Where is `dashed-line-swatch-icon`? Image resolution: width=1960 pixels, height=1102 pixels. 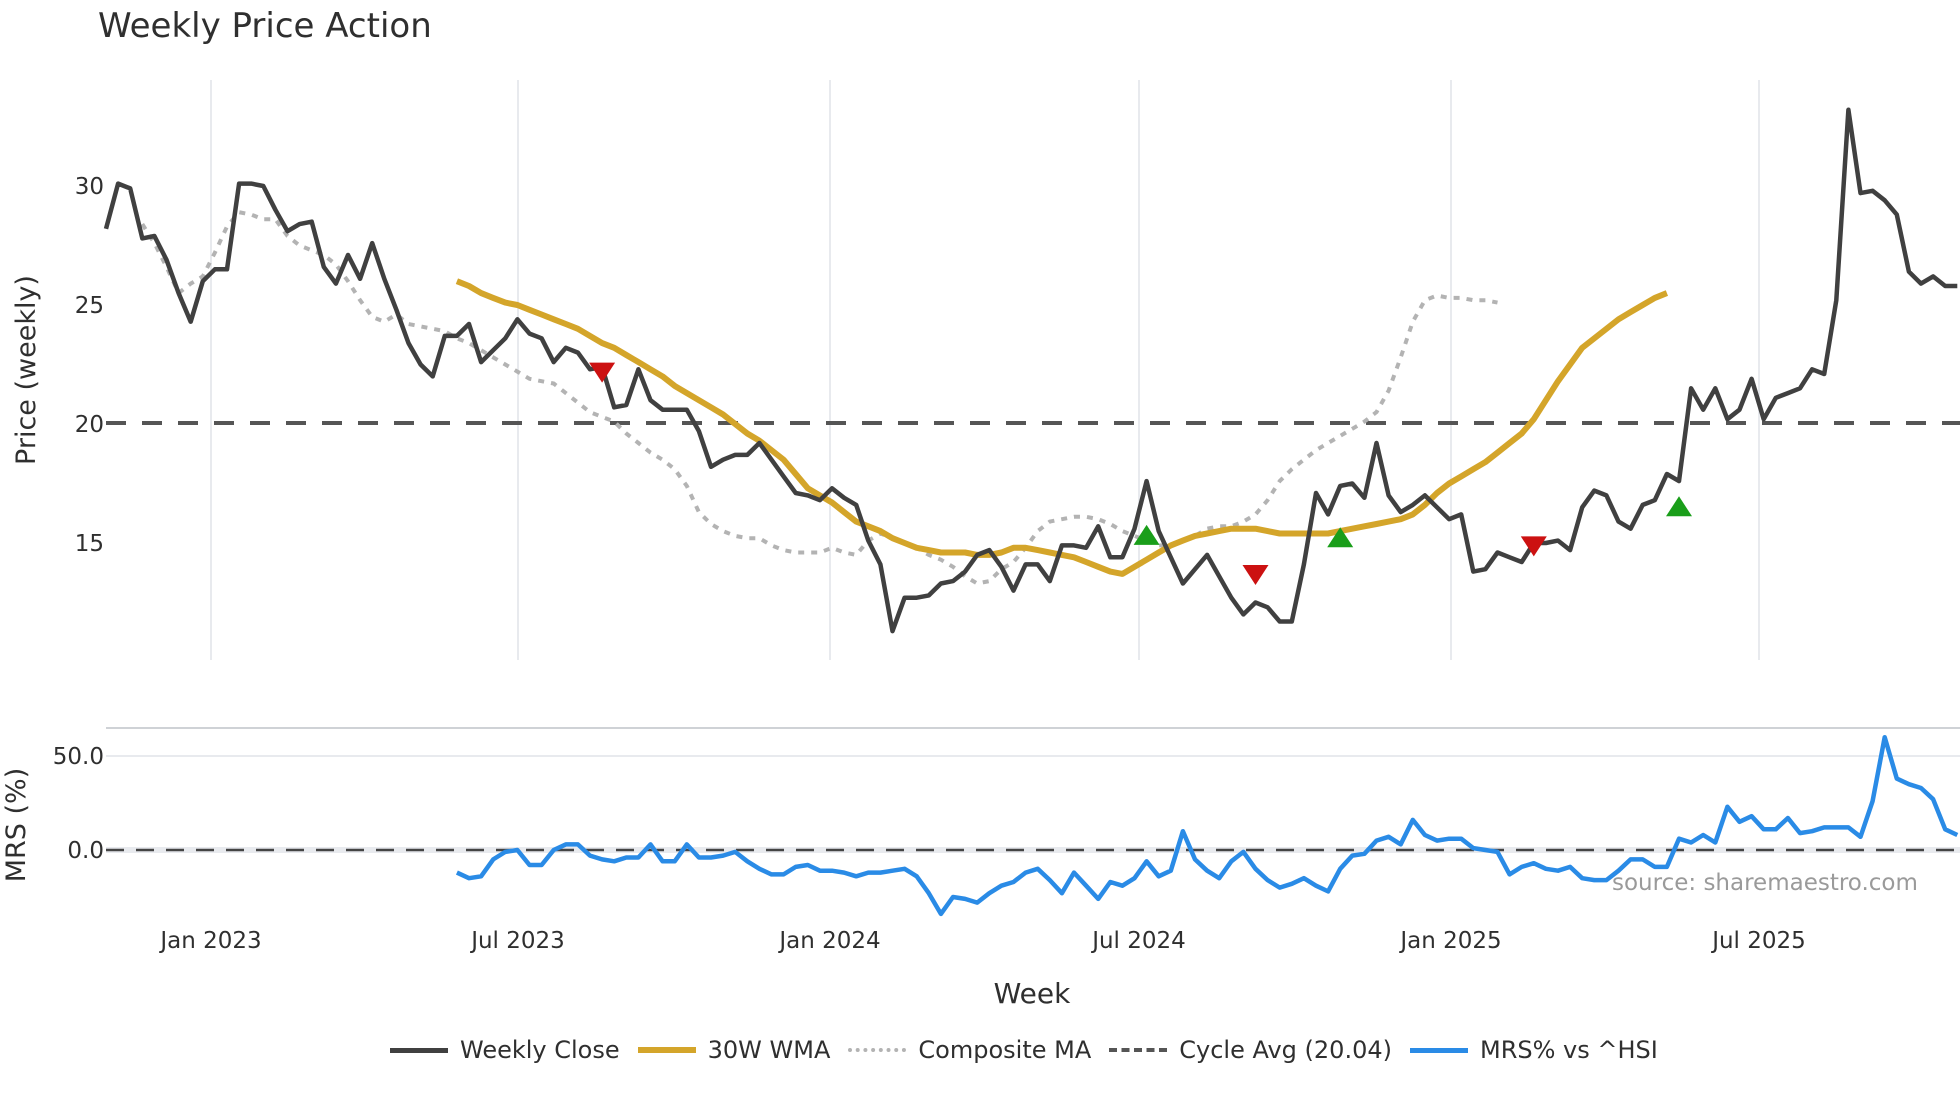
dashed-line-swatch-icon is located at coordinates (1138, 1050).